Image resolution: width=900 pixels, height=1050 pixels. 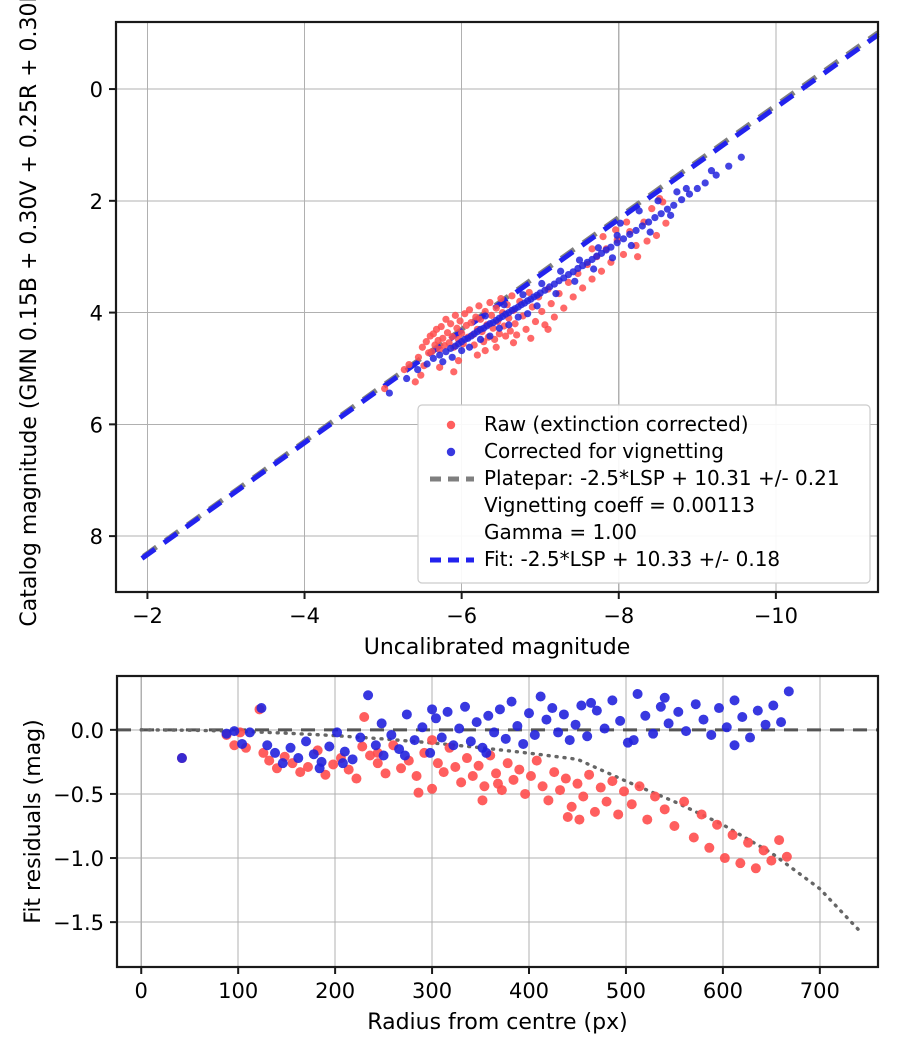 What do you see at coordinates (604, 451) in the screenshot?
I see `legend-label: Corrected for vignetting` at bounding box center [604, 451].